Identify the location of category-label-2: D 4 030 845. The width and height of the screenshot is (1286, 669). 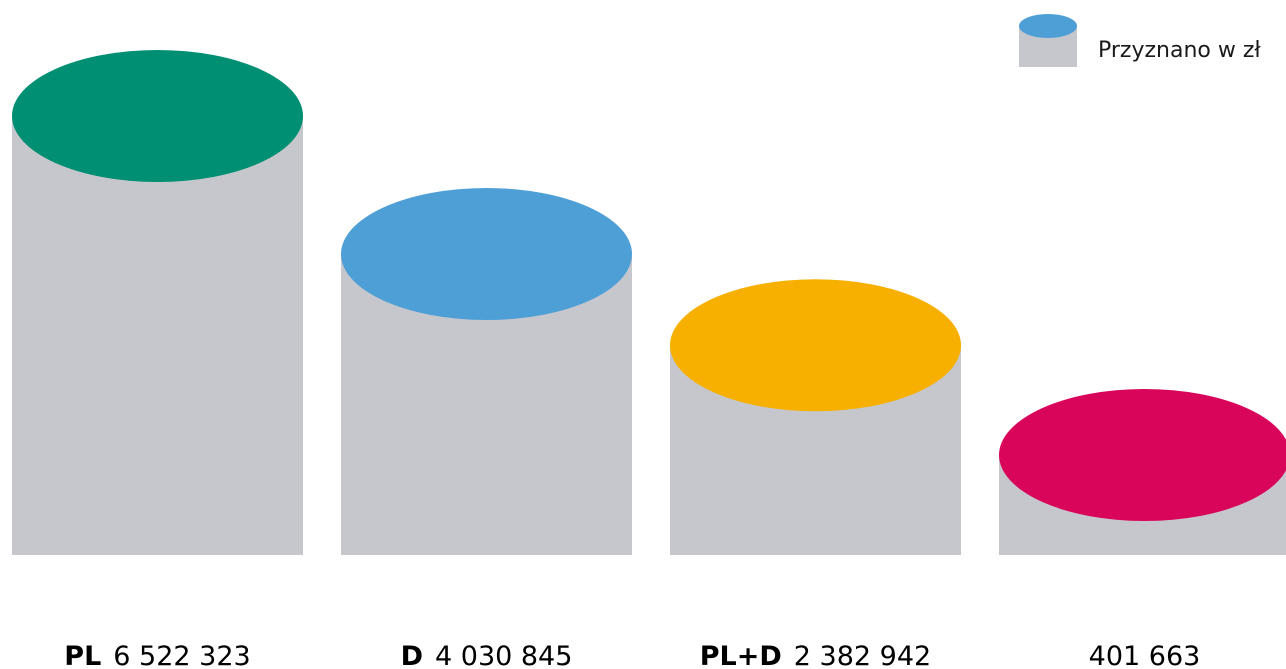
(487, 655).